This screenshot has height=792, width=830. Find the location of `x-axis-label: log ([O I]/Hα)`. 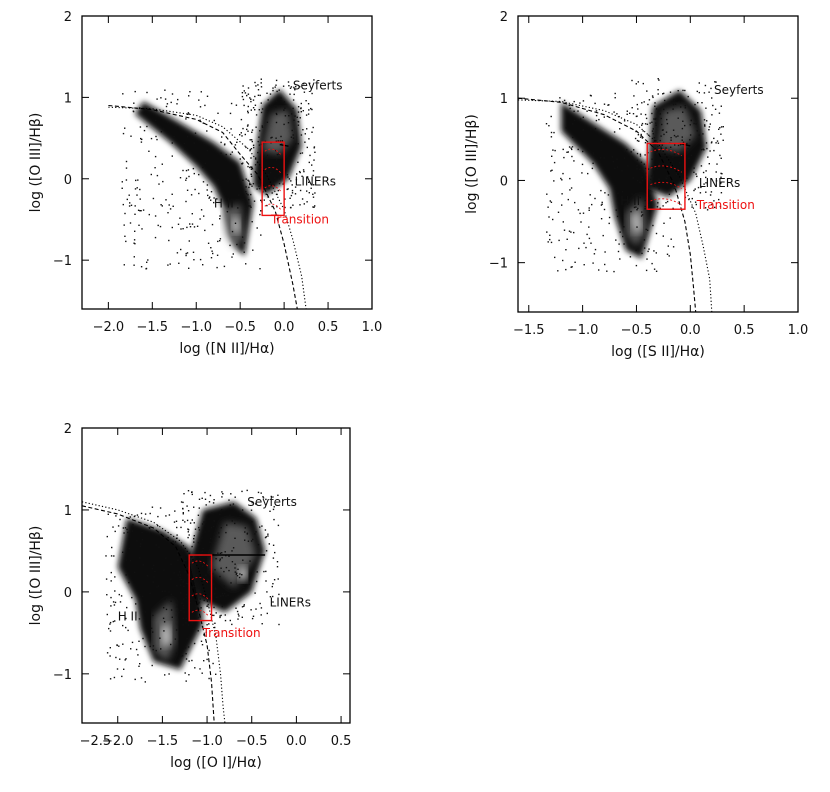

x-axis-label: log ([O I]/Hα) is located at coordinates (216, 763).